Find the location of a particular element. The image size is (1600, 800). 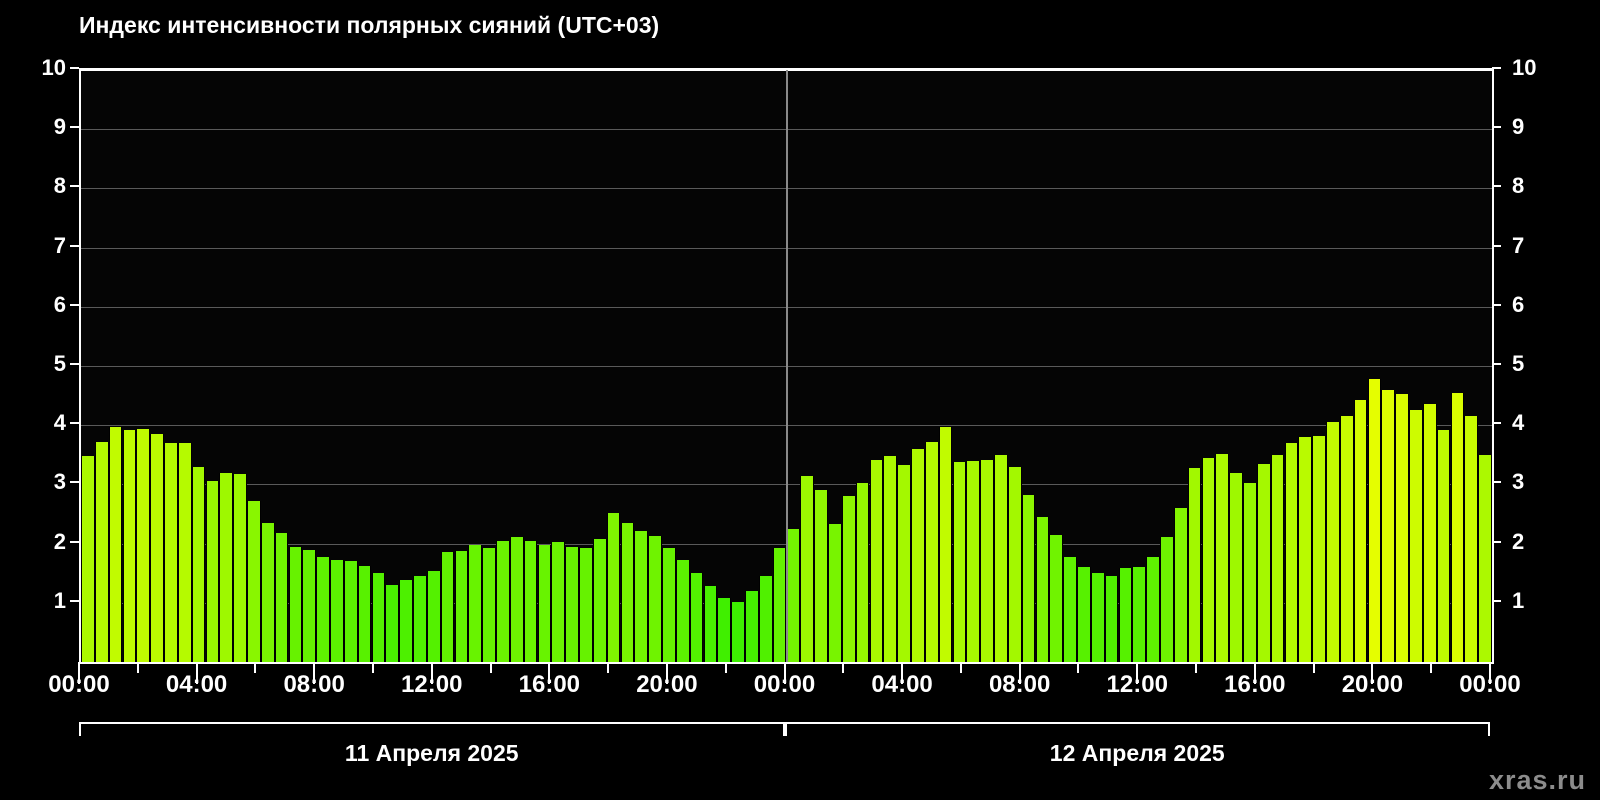

x-axis-label: 16:00 is located at coordinates (1255, 684).